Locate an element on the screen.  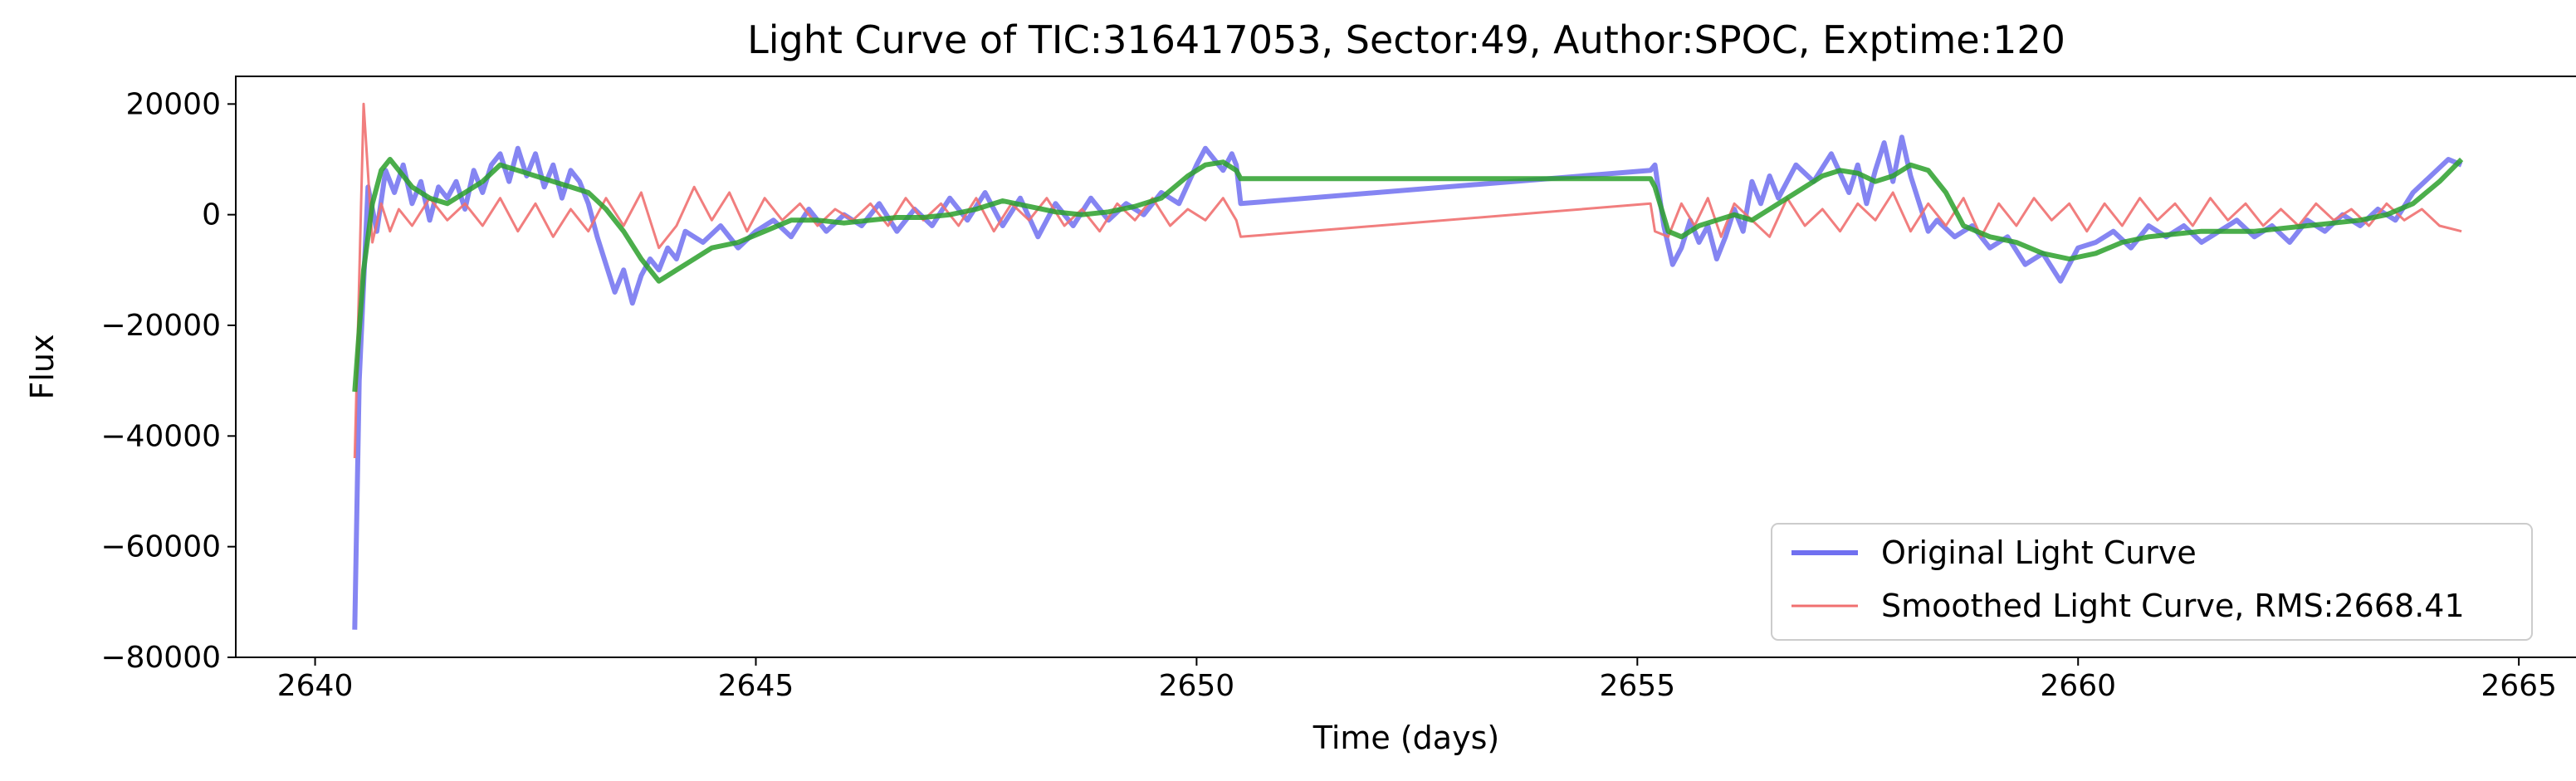
x-tick-label: 2645 is located at coordinates (756, 686).